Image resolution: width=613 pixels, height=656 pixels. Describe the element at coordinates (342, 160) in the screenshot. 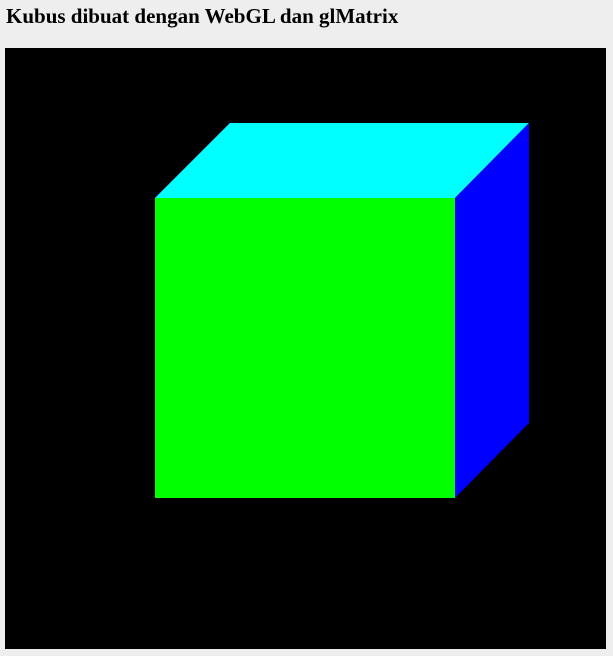

I see `cube-face-top` at that location.